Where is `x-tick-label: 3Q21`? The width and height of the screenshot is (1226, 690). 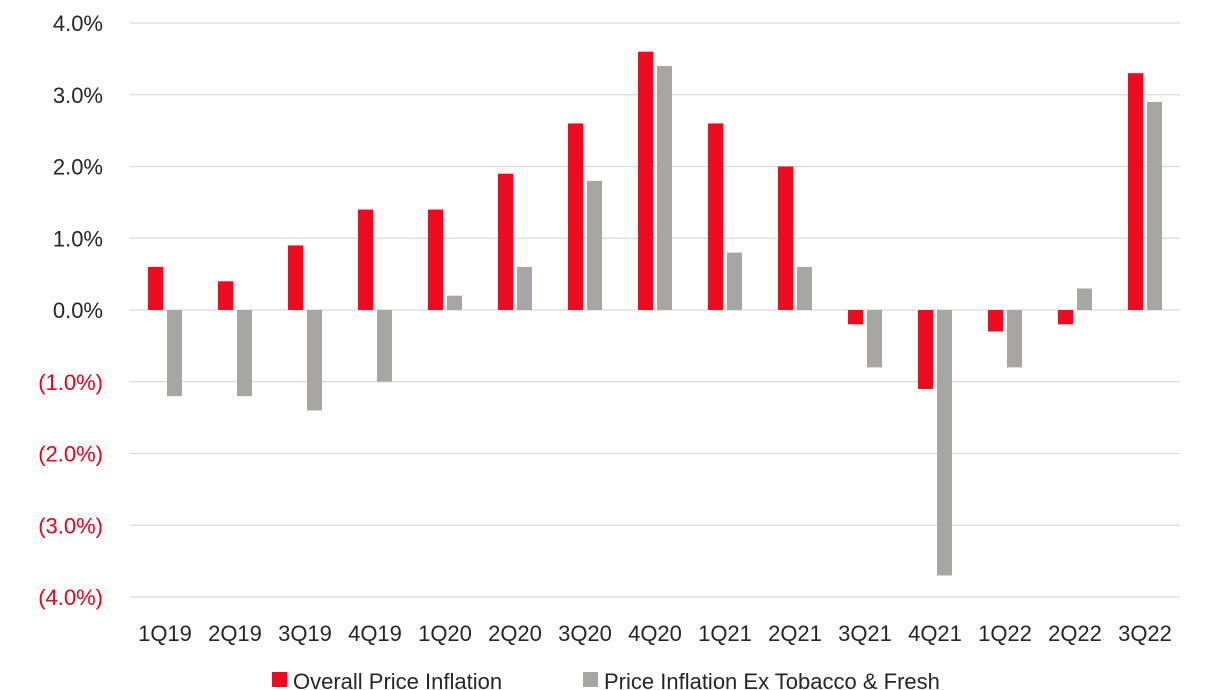
x-tick-label: 3Q21 is located at coordinates (865, 633).